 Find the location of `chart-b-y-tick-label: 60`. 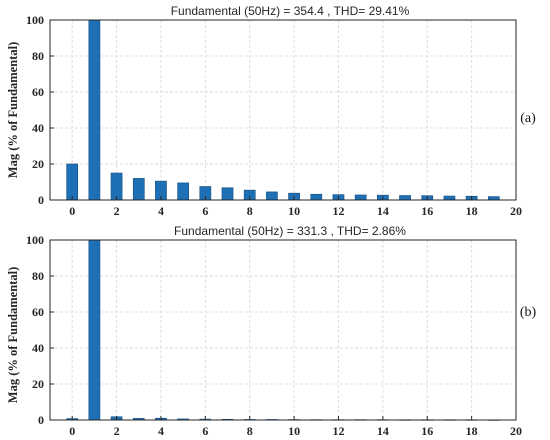

chart-b-y-tick-label: 60 is located at coordinates (38, 312).